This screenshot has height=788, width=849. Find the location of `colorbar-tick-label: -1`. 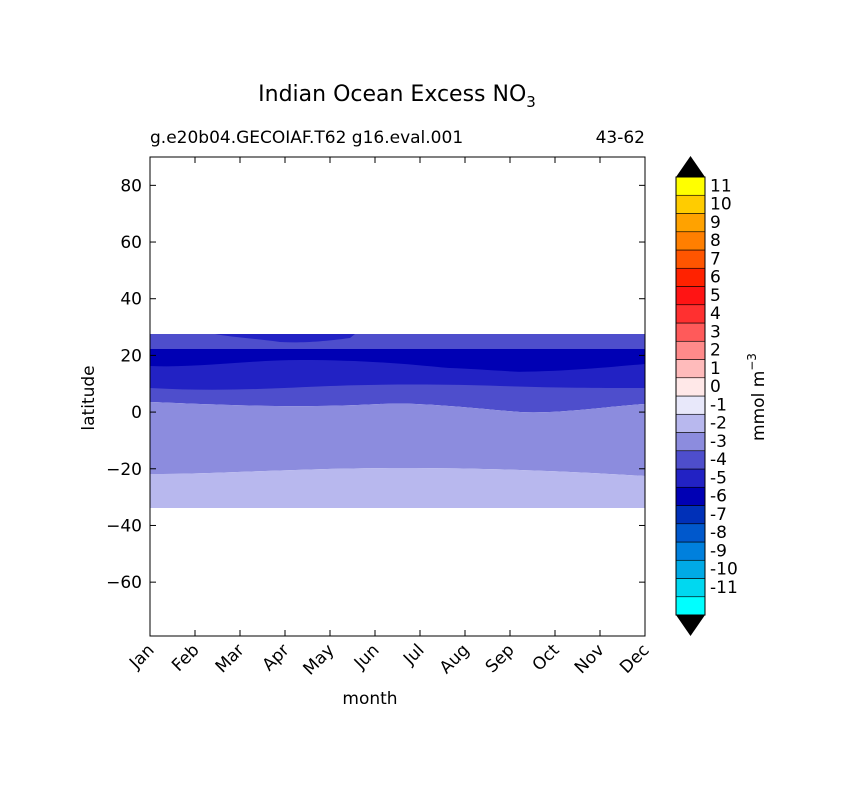

colorbar-tick-label: -1 is located at coordinates (718, 405).